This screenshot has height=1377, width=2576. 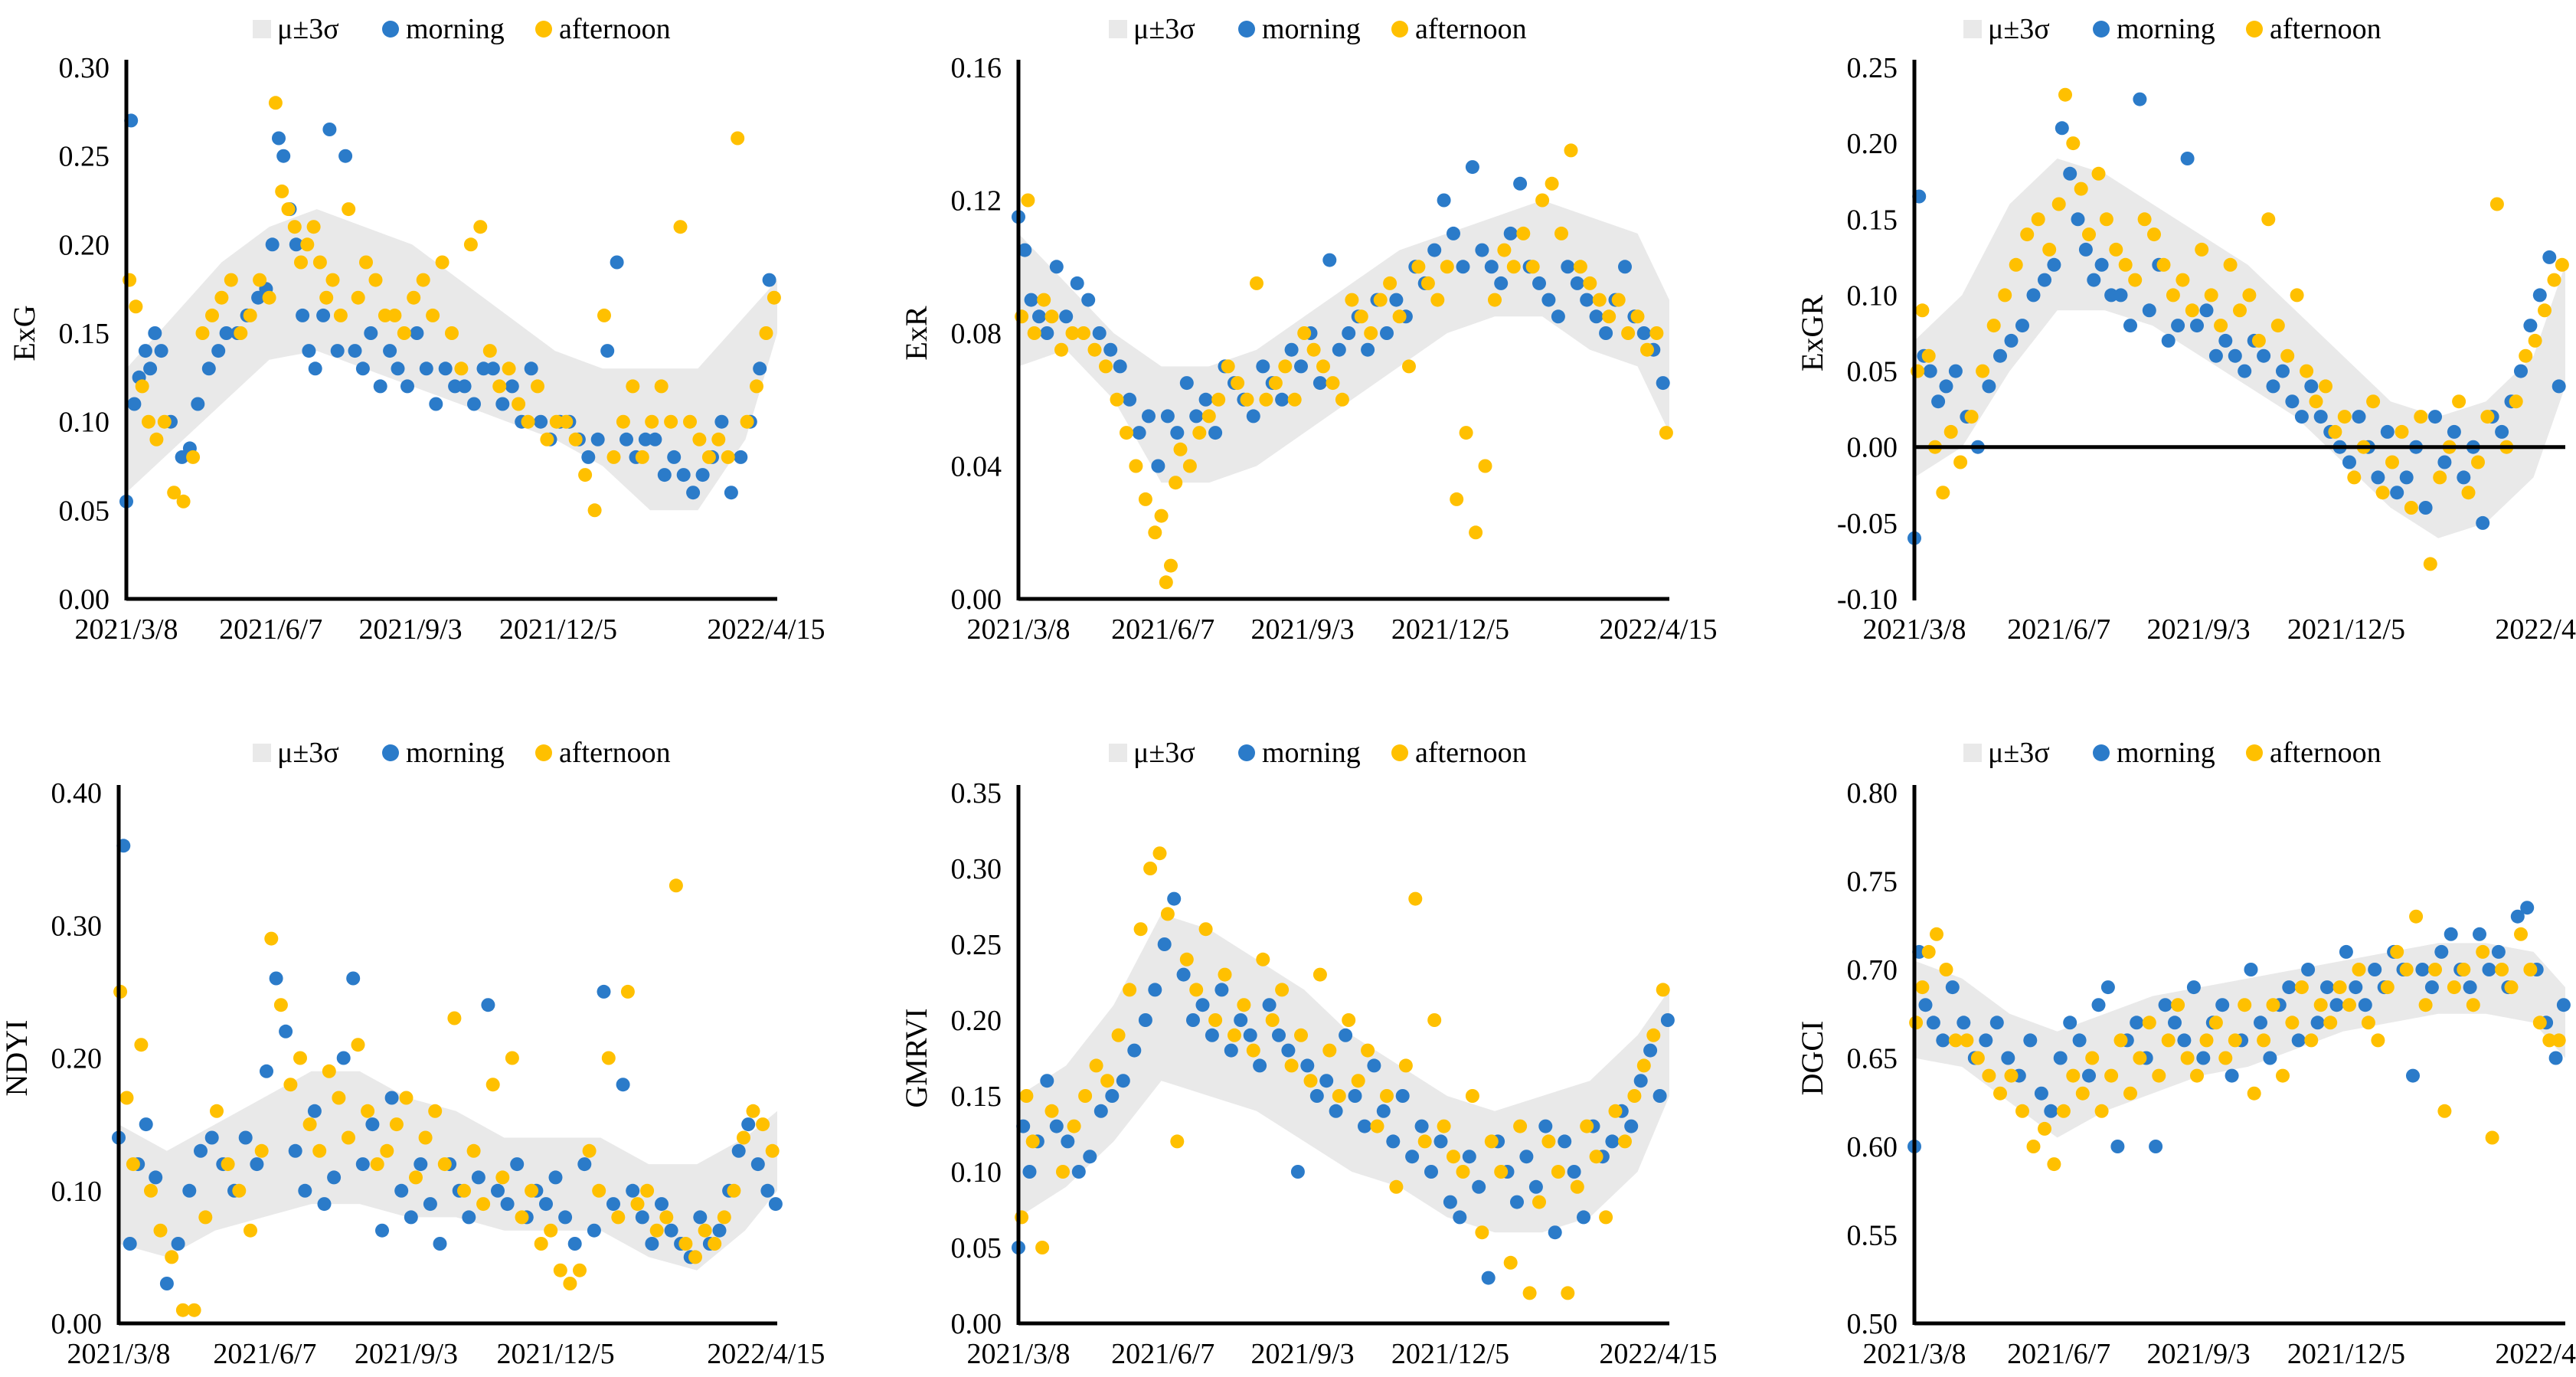 What do you see at coordinates (77, 1192) in the screenshot?
I see `y-tick-label: 0.10` at bounding box center [77, 1192].